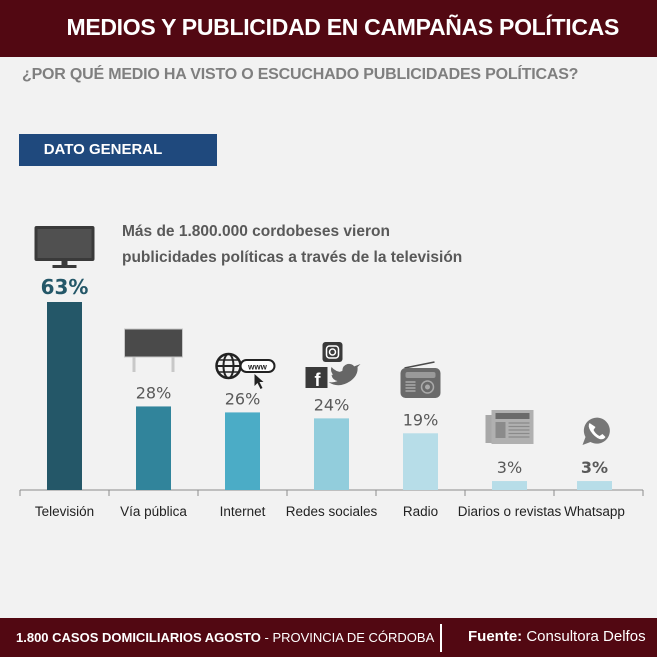 This screenshot has width=657, height=657. I want to click on svg-text: www, so click(257, 367).